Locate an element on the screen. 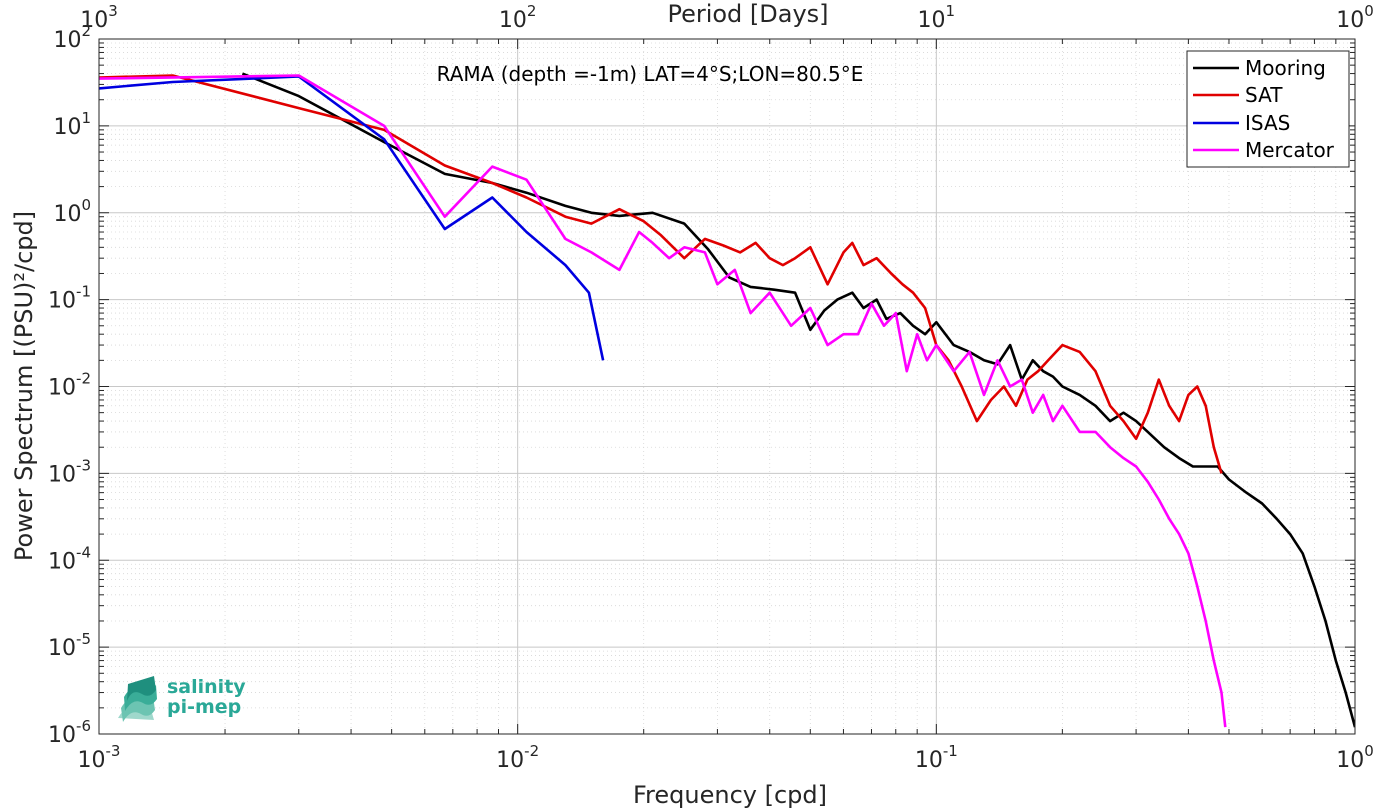 This screenshot has height=809, width=1383. top-tick-label: 10⁰ is located at coordinates (1355, 17).